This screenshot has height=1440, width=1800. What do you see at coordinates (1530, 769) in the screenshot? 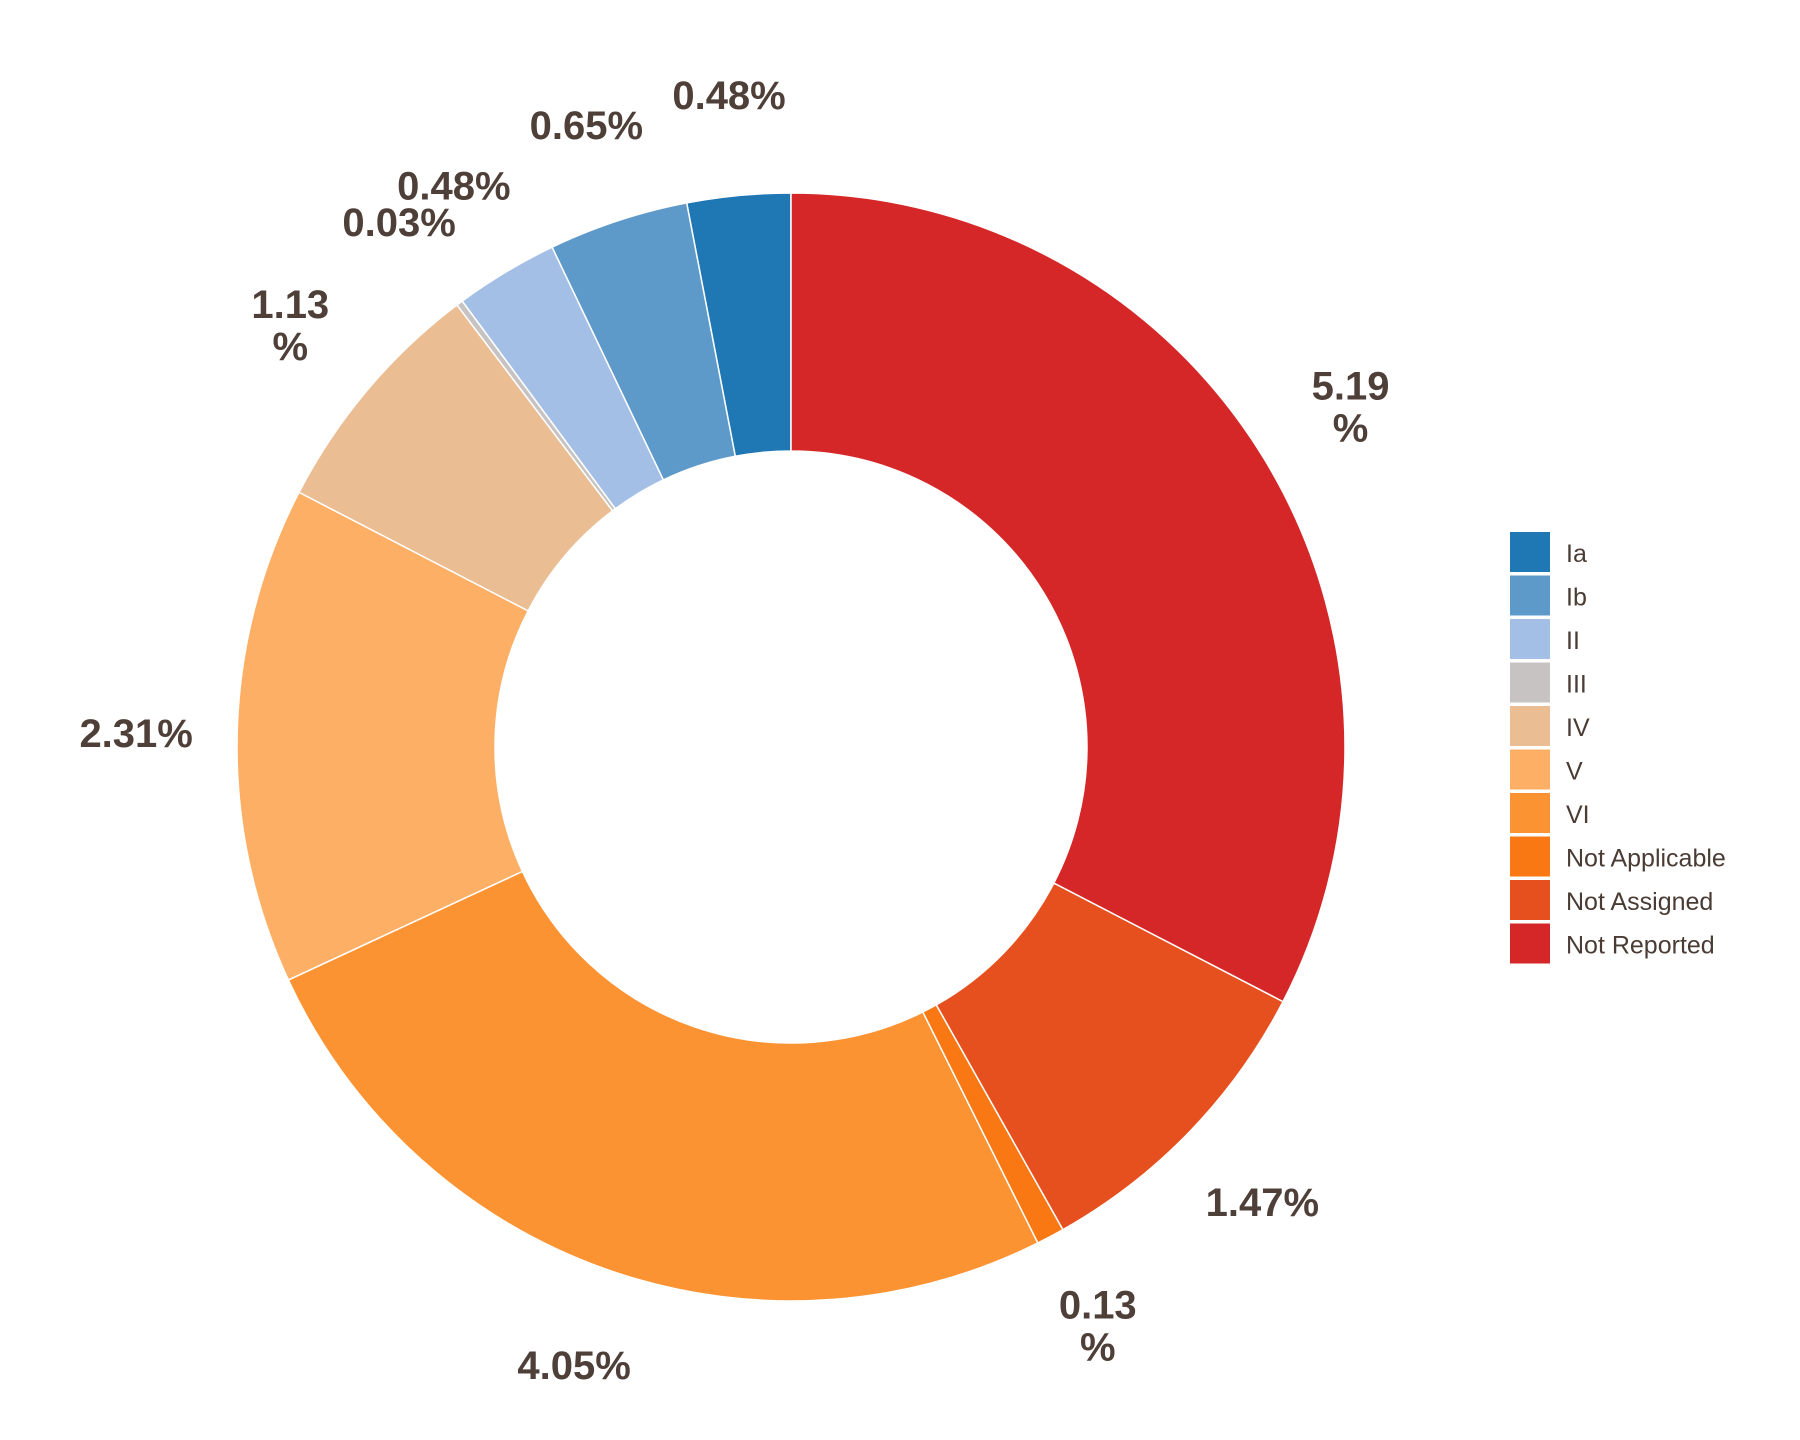
I see `legend-swatch-v` at bounding box center [1530, 769].